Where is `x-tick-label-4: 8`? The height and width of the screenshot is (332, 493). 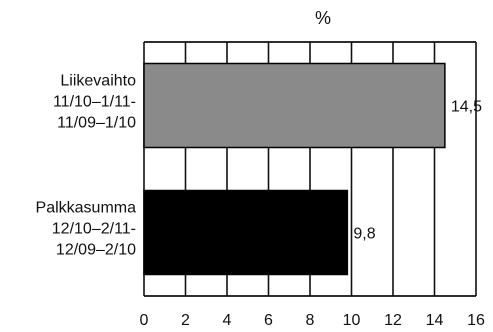 x-tick-label-4: 8 is located at coordinates (310, 320).